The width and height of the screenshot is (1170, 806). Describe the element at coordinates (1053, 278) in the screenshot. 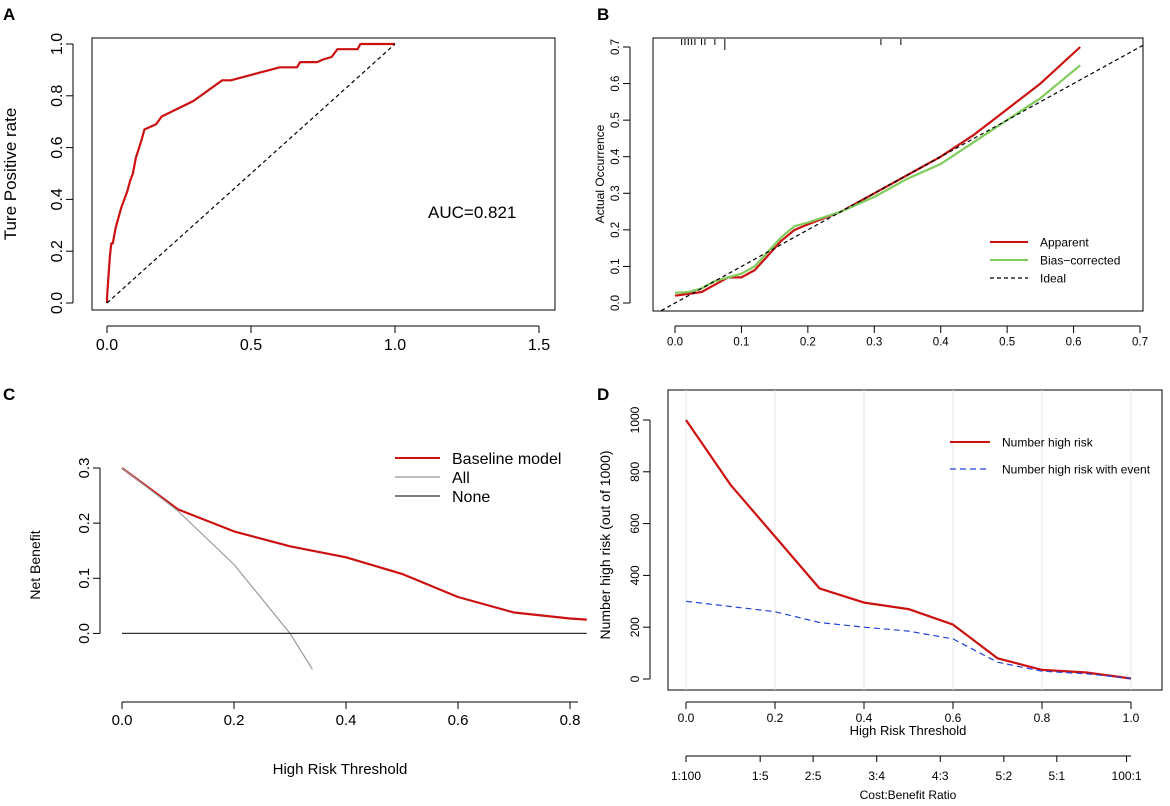

I see `legend-label-ideal: Ideal` at that location.